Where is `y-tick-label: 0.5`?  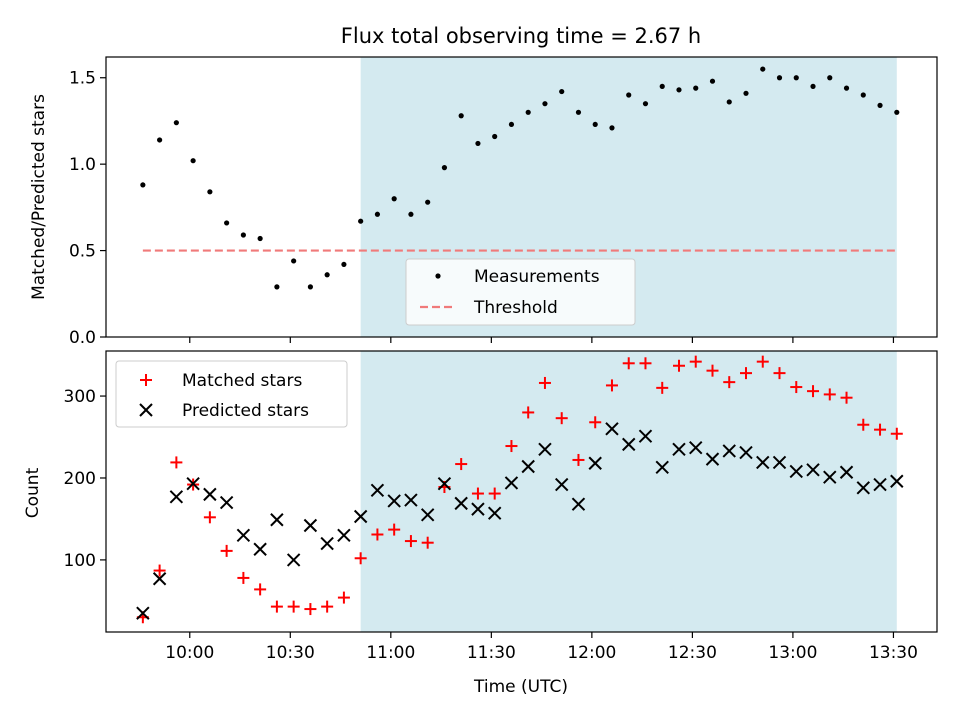 y-tick-label: 0.5 is located at coordinates (82, 252).